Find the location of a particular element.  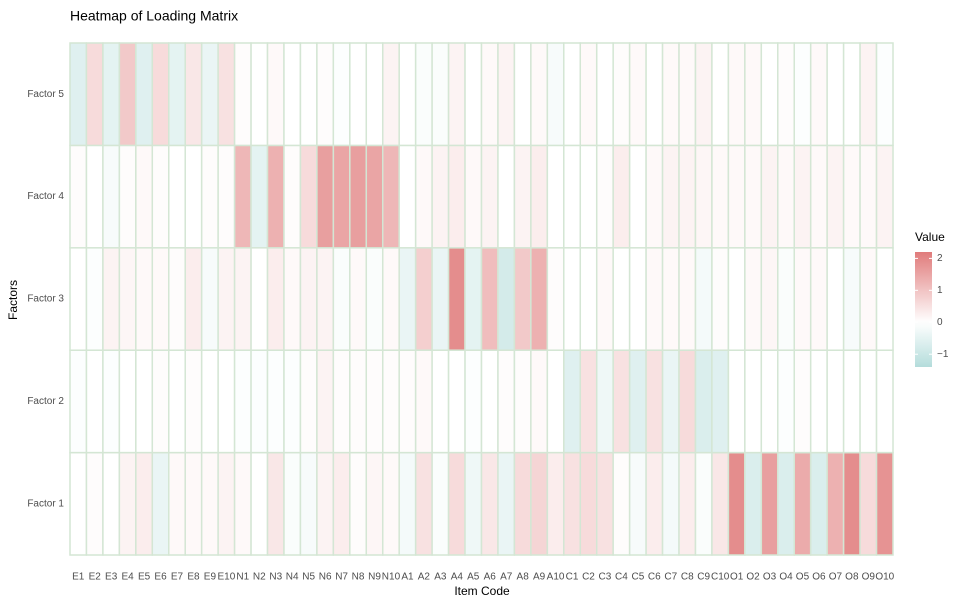

x-tick-label: N4 is located at coordinates (292, 577).